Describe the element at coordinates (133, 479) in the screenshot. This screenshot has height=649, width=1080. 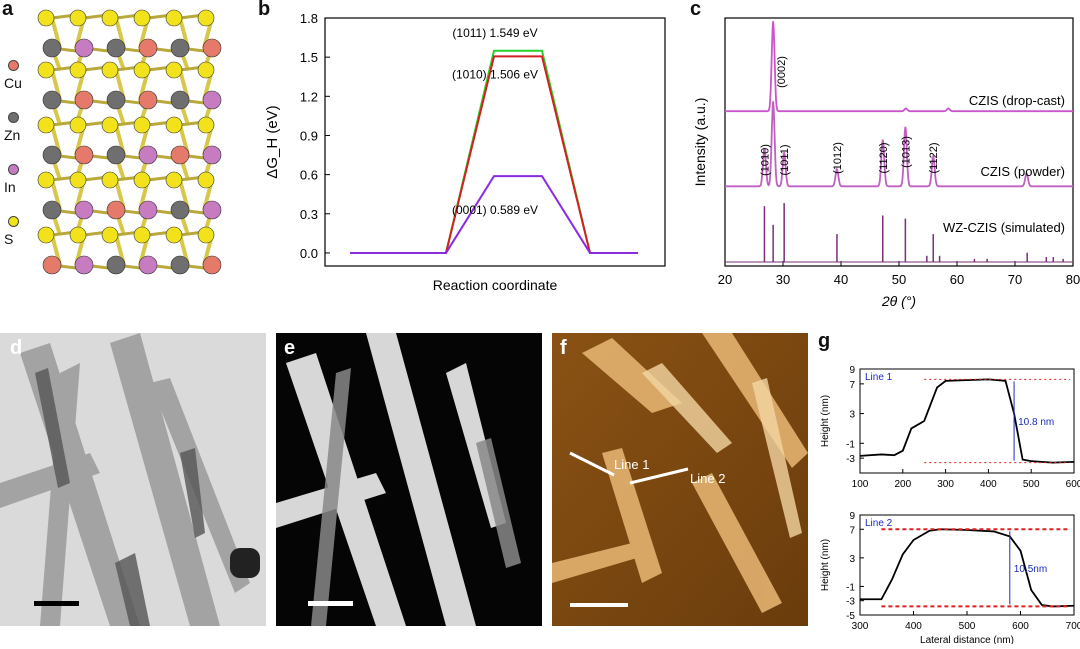
I see `tem-micrograph` at that location.